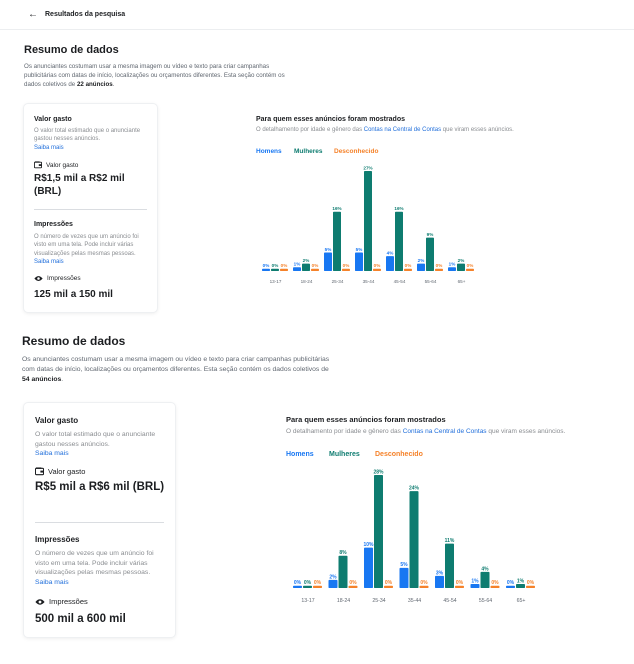  Describe the element at coordinates (400, 281) in the screenshot. I see `x-tick-label: 45-54` at that location.